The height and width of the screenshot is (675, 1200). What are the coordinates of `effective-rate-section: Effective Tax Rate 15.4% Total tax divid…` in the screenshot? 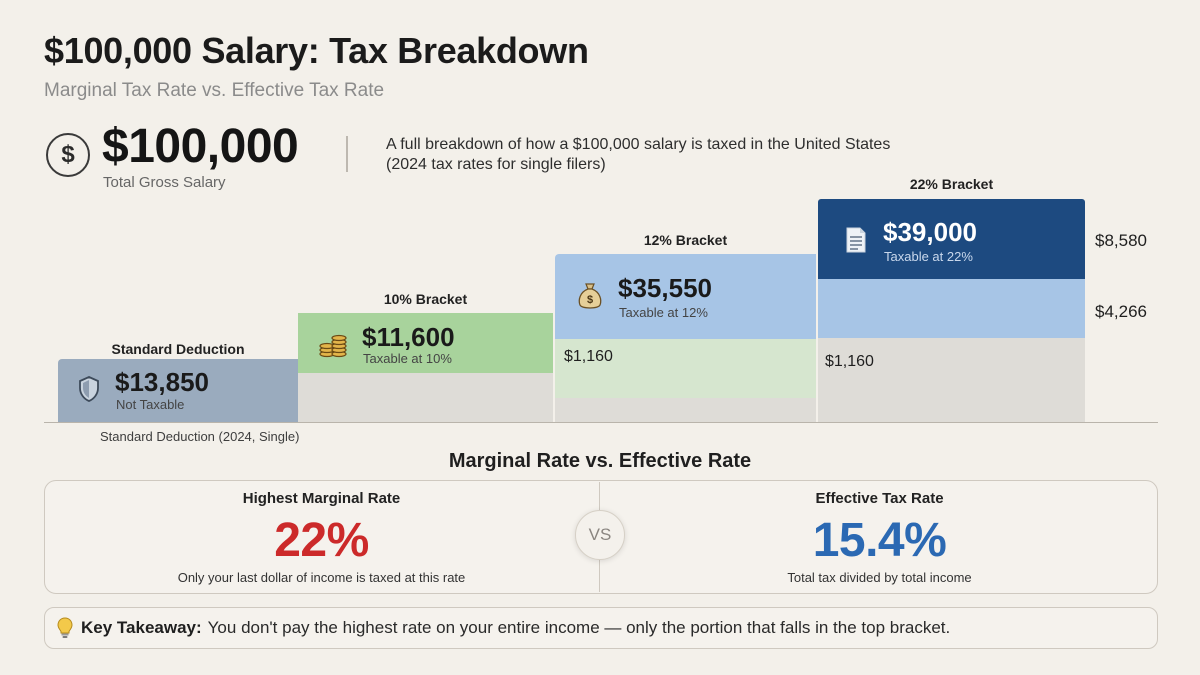 It's located at (879, 537).